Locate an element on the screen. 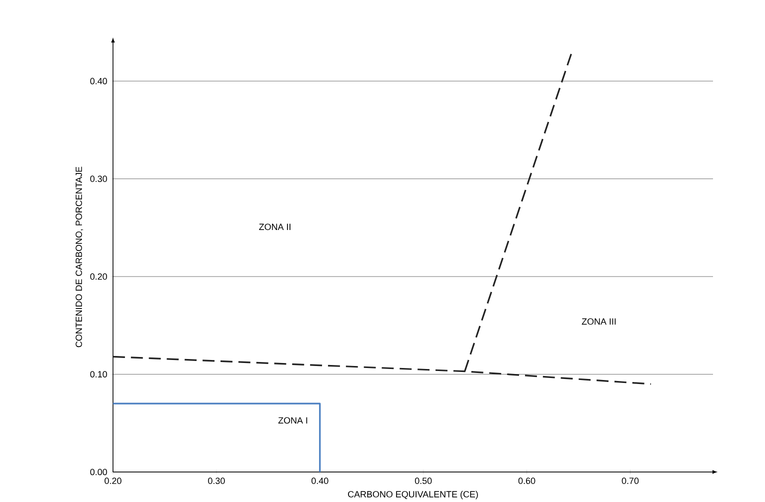 Image resolution: width=765 pixels, height=502 pixels. x-tick-label: 0.20 is located at coordinates (113, 481).